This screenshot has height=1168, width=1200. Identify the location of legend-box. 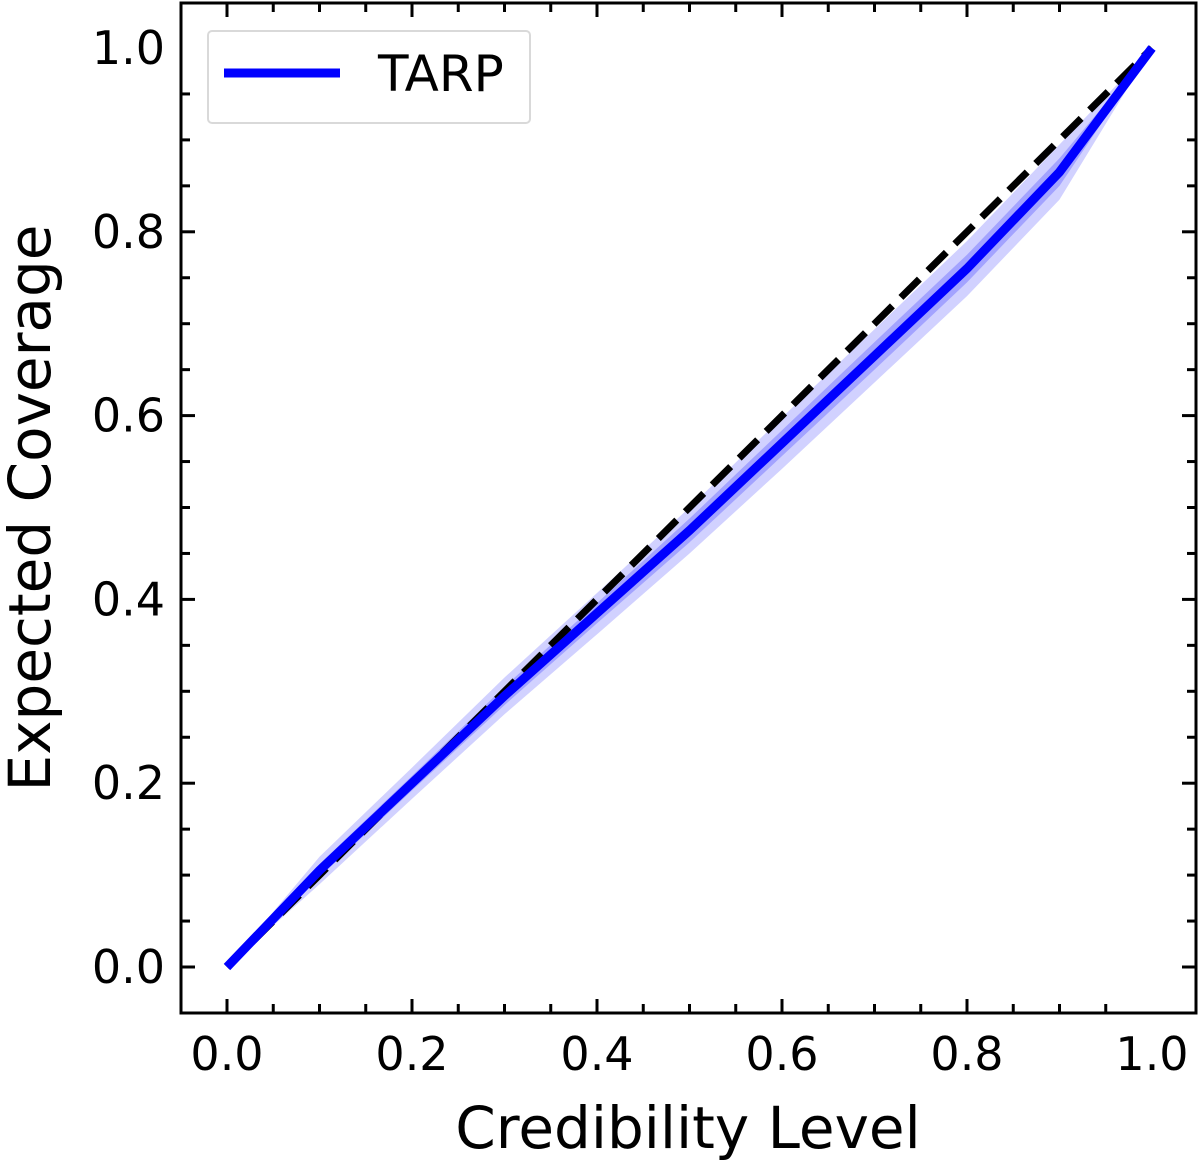
(369, 77).